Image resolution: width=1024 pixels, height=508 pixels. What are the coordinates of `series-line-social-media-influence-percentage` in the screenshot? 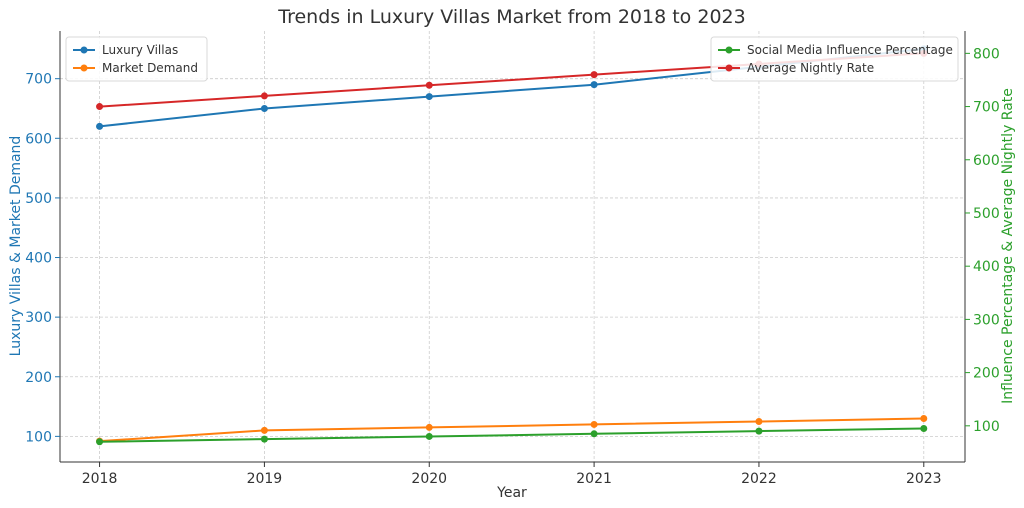 It's located at (511, 435).